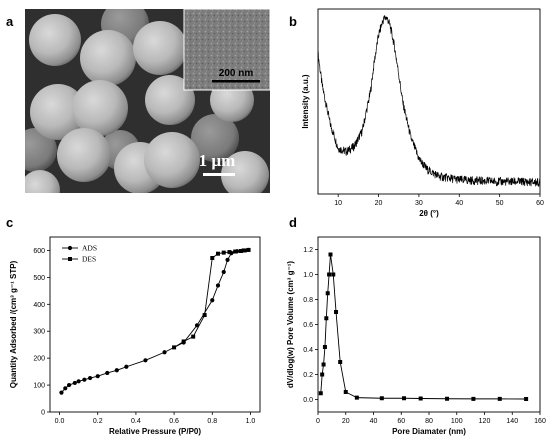 The image size is (550, 441). I want to click on x-tick-label: 100, so click(457, 421).